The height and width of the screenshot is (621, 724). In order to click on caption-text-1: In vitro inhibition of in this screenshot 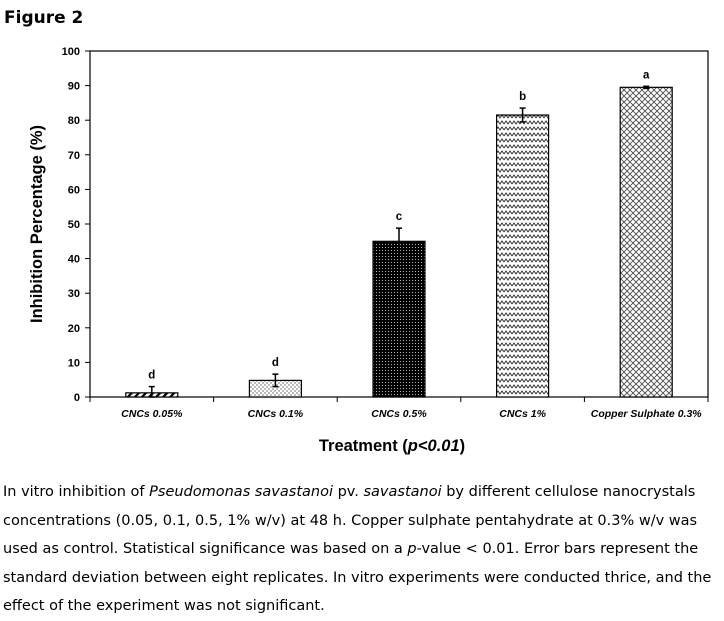, I will do `click(76, 492)`.